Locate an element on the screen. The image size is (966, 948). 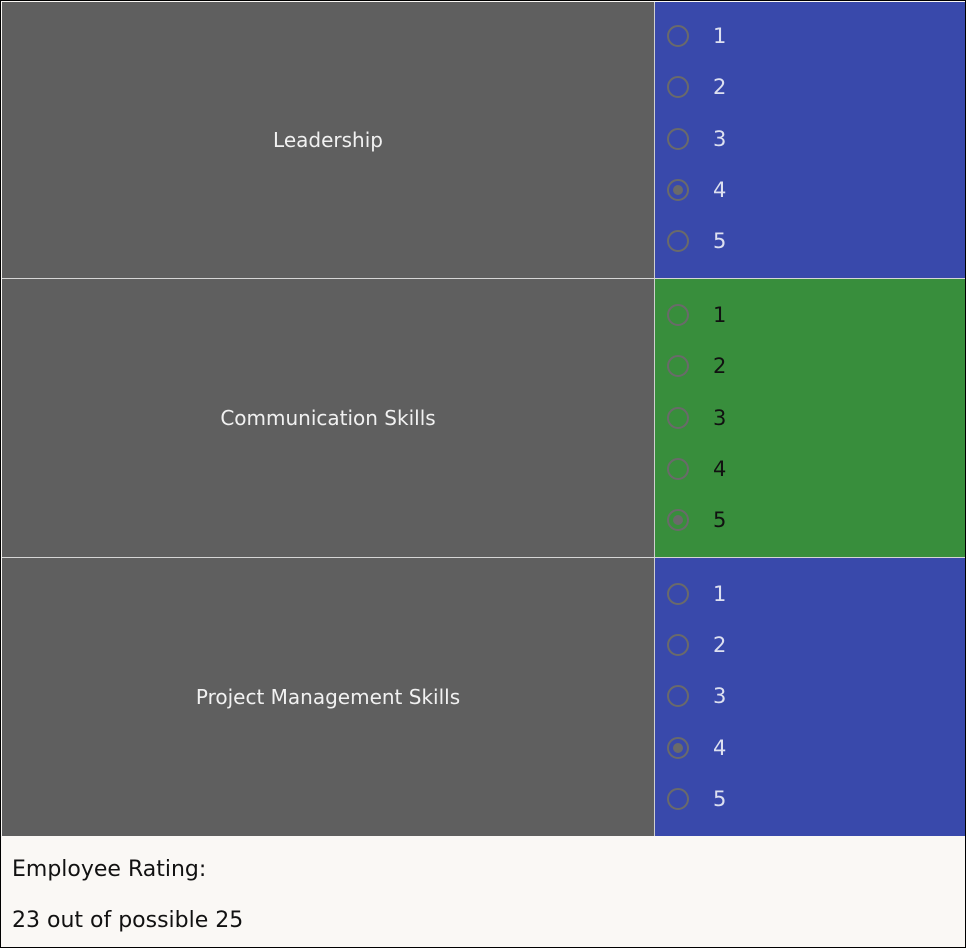
criterion-label: Project Management Skills is located at coordinates (328, 697).